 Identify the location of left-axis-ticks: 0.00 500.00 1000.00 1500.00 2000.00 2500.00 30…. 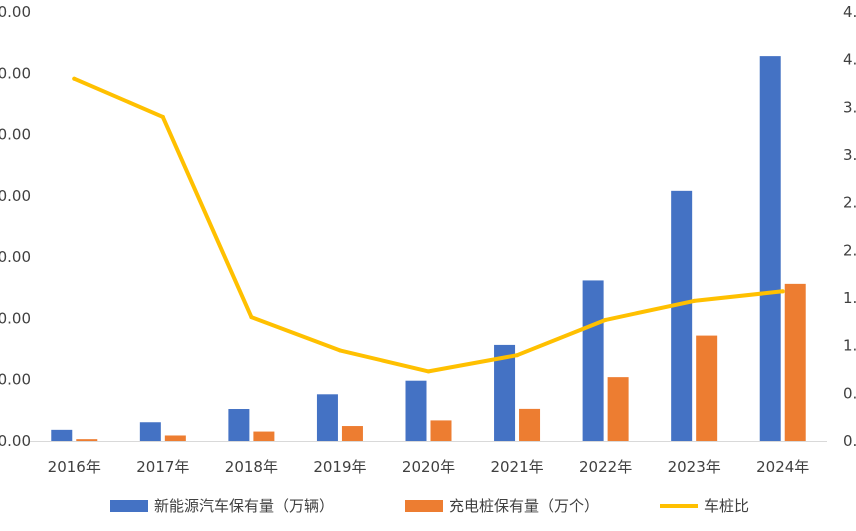
(15, 226).